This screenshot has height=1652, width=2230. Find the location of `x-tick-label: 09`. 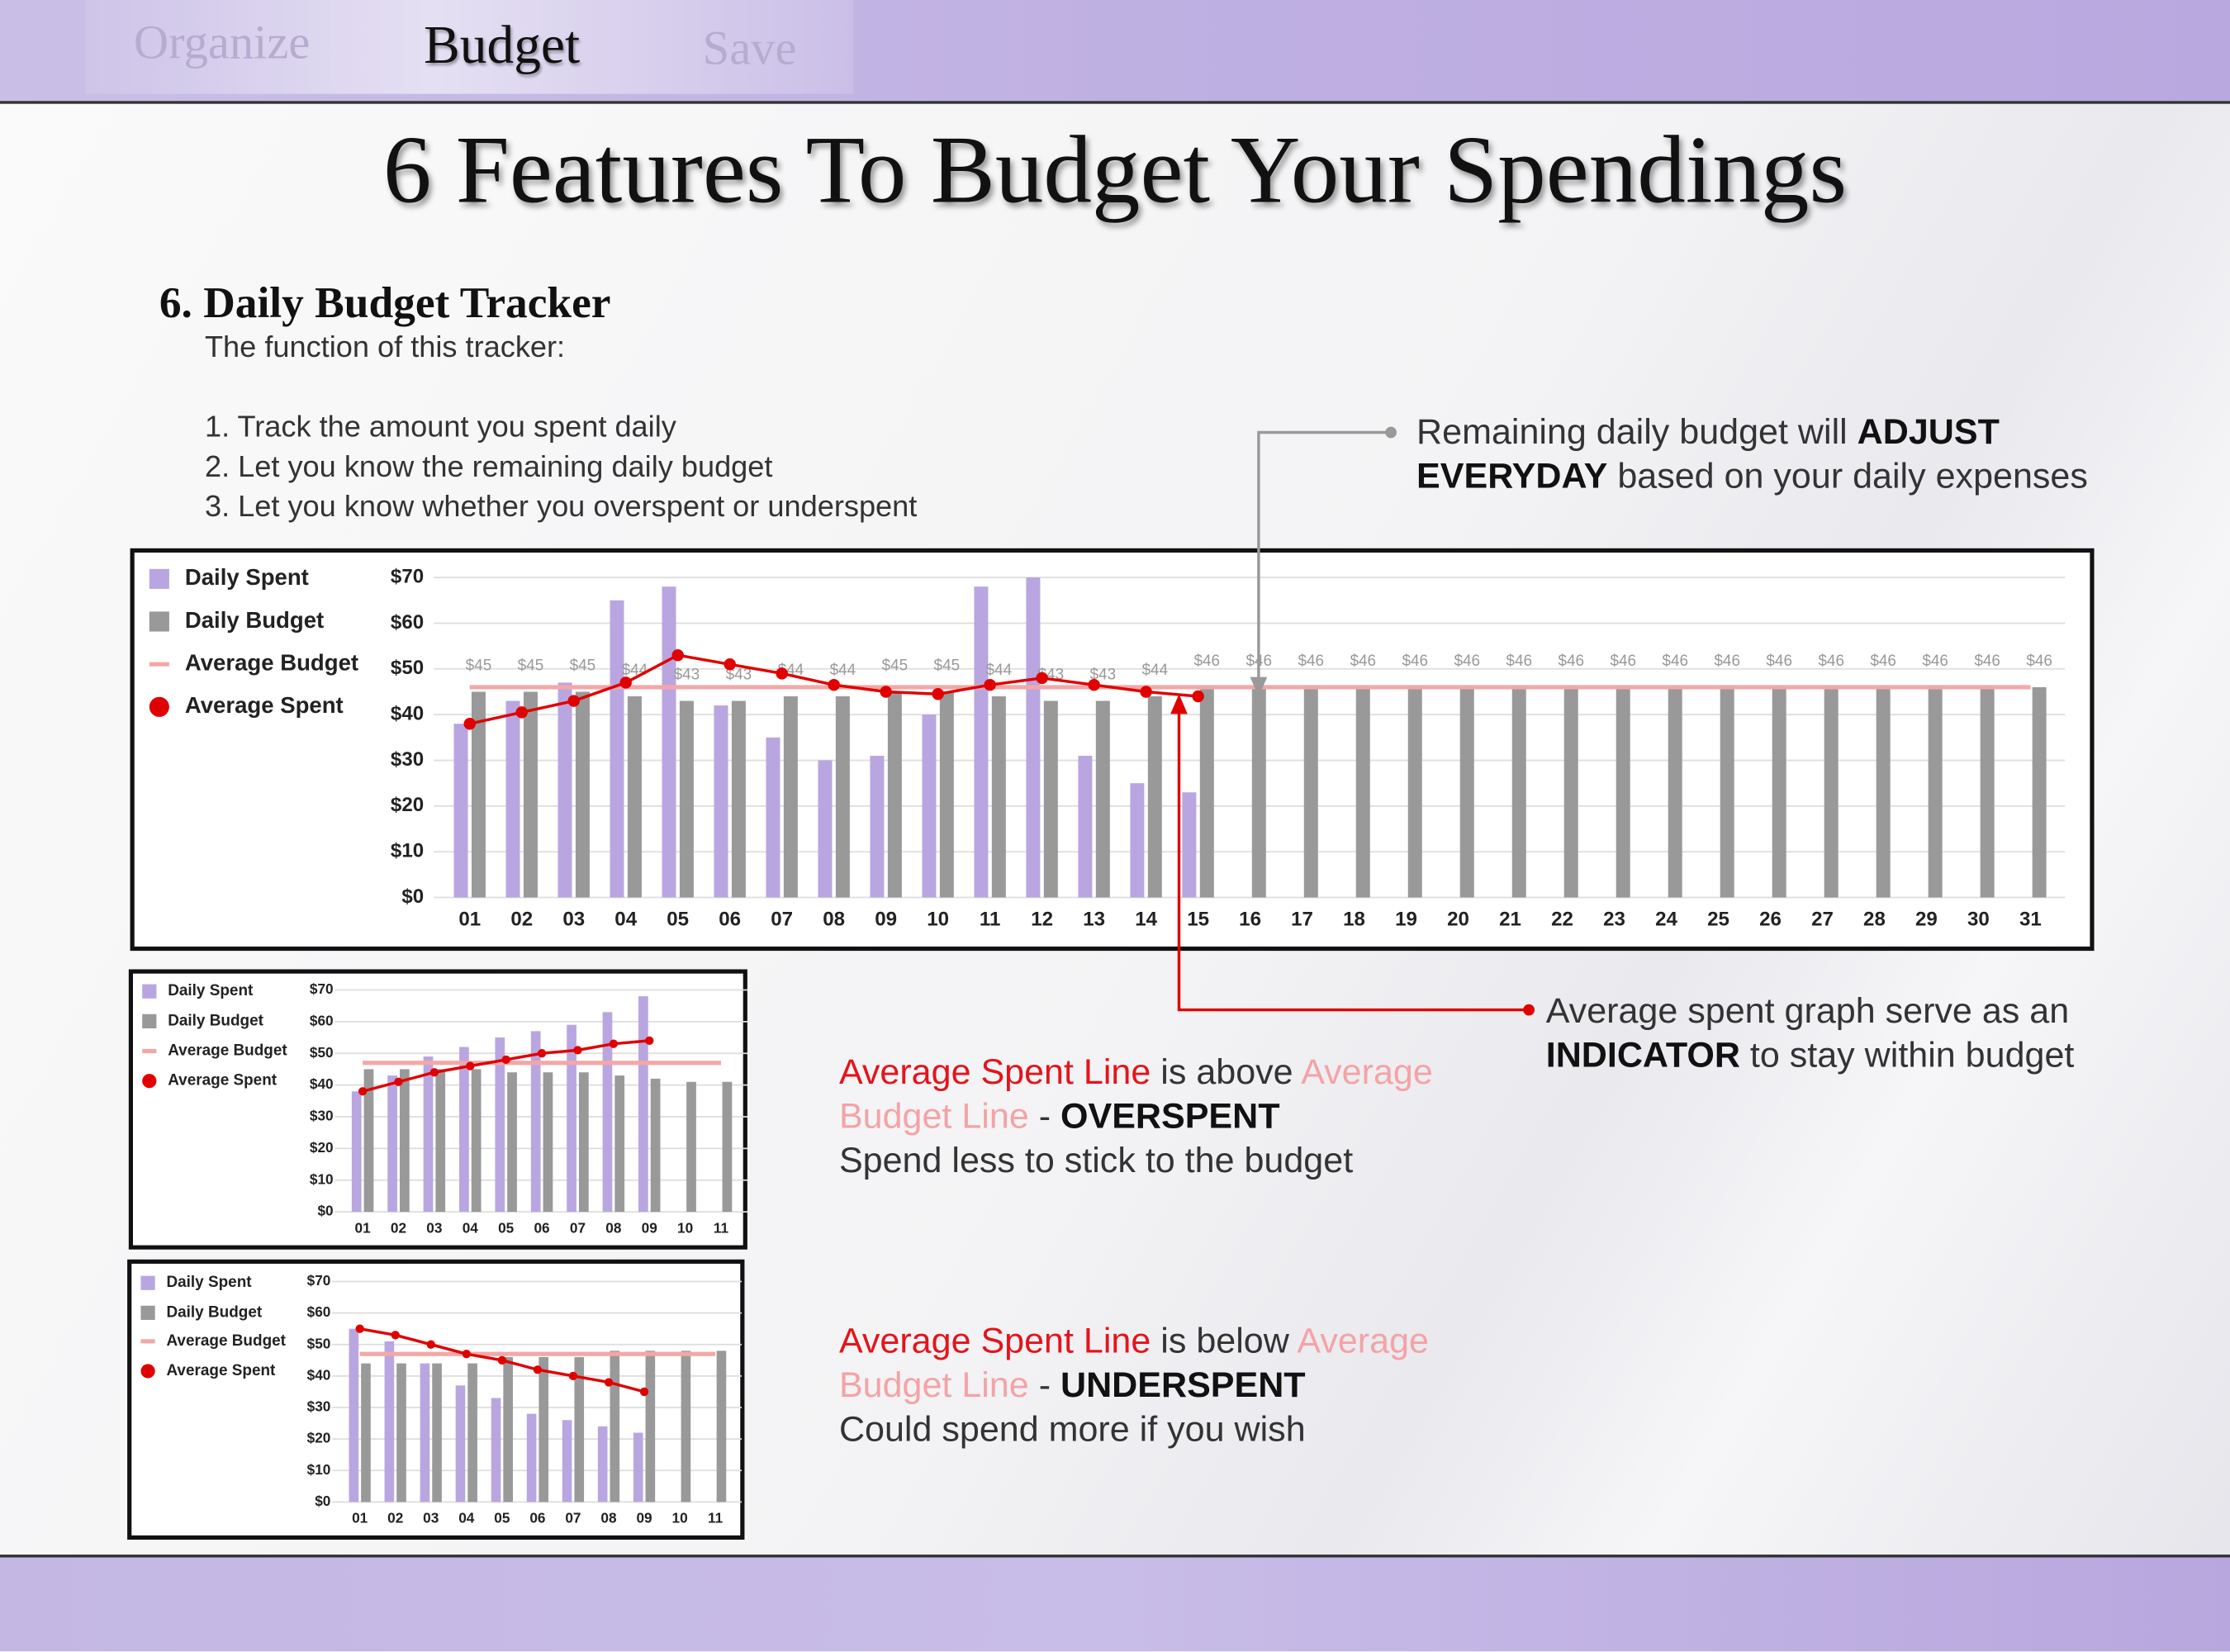

x-tick-label: 09 is located at coordinates (886, 919).